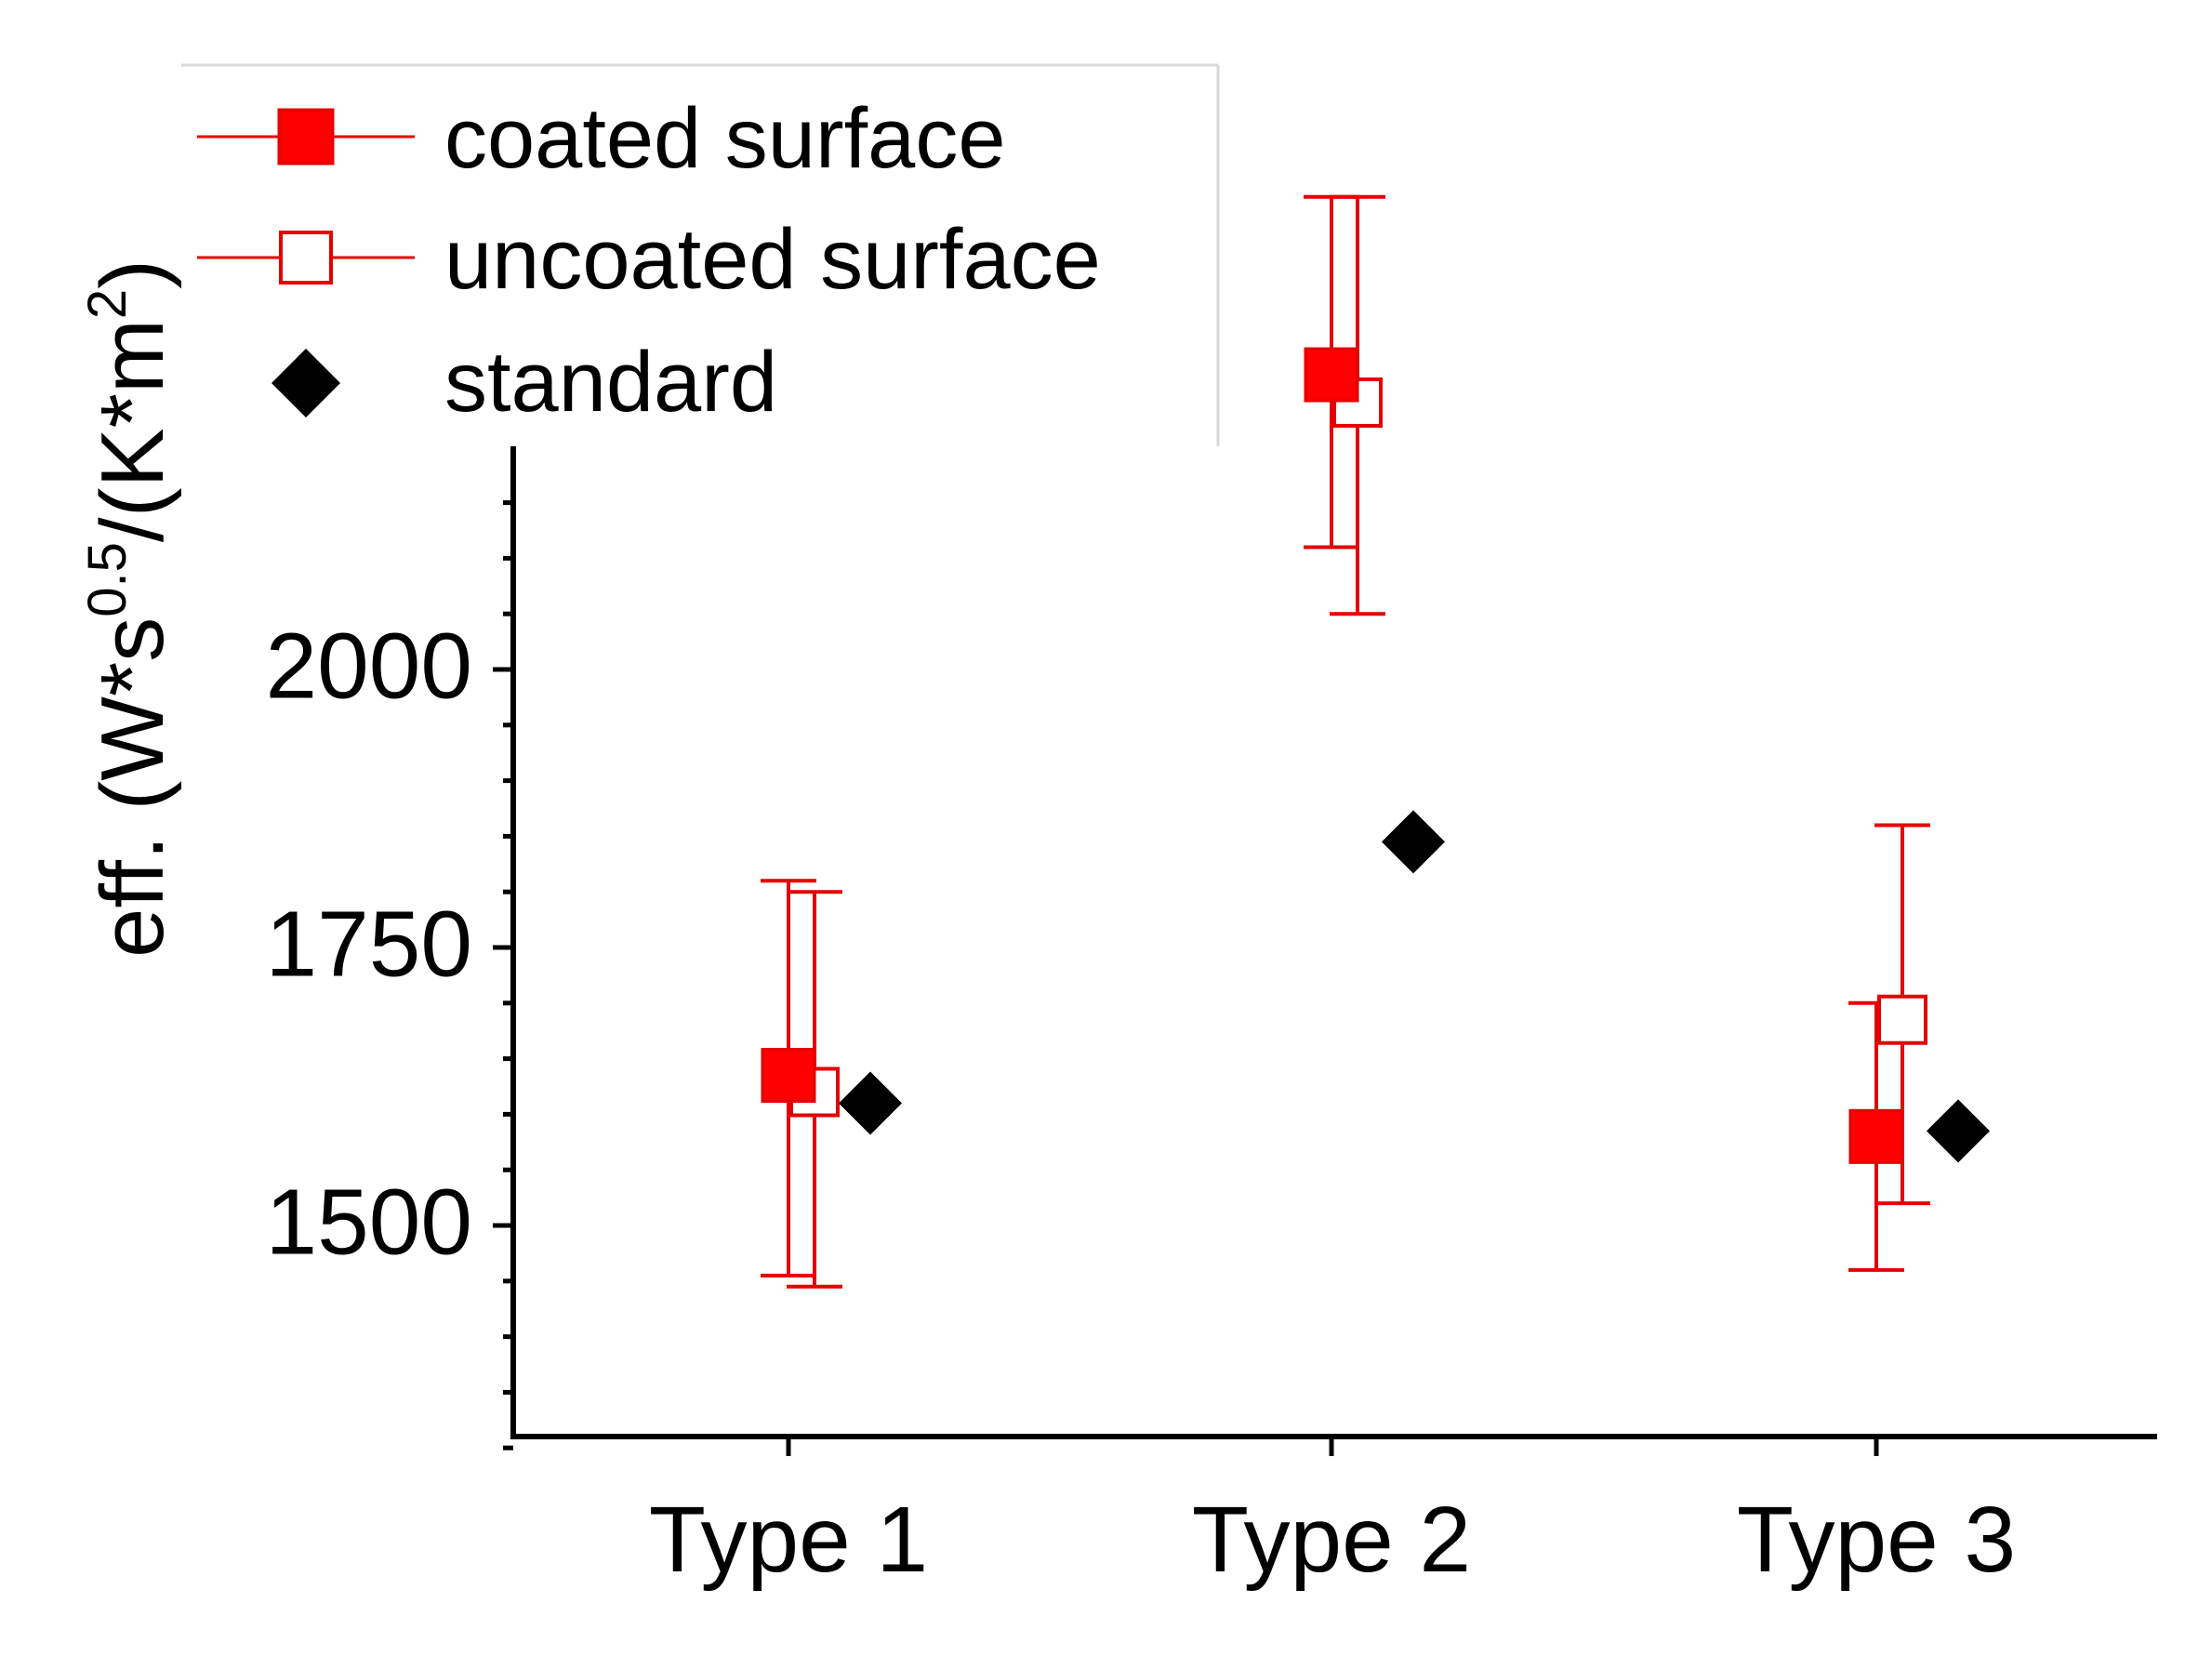 The height and width of the screenshot is (1669, 2212). Describe the element at coordinates (107, 580) in the screenshot. I see `y-axis-title-sup1: 0.5` at that location.